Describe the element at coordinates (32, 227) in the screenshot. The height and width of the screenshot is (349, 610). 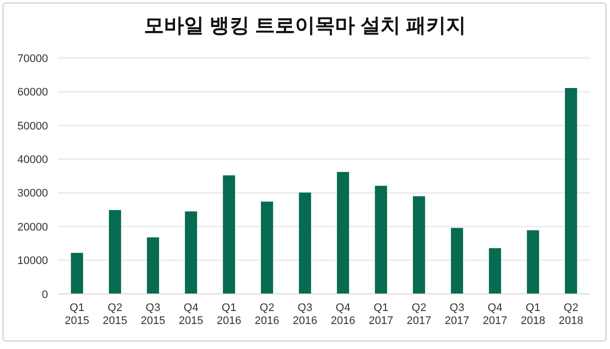
I see `y-tick-label: 20000` at that location.